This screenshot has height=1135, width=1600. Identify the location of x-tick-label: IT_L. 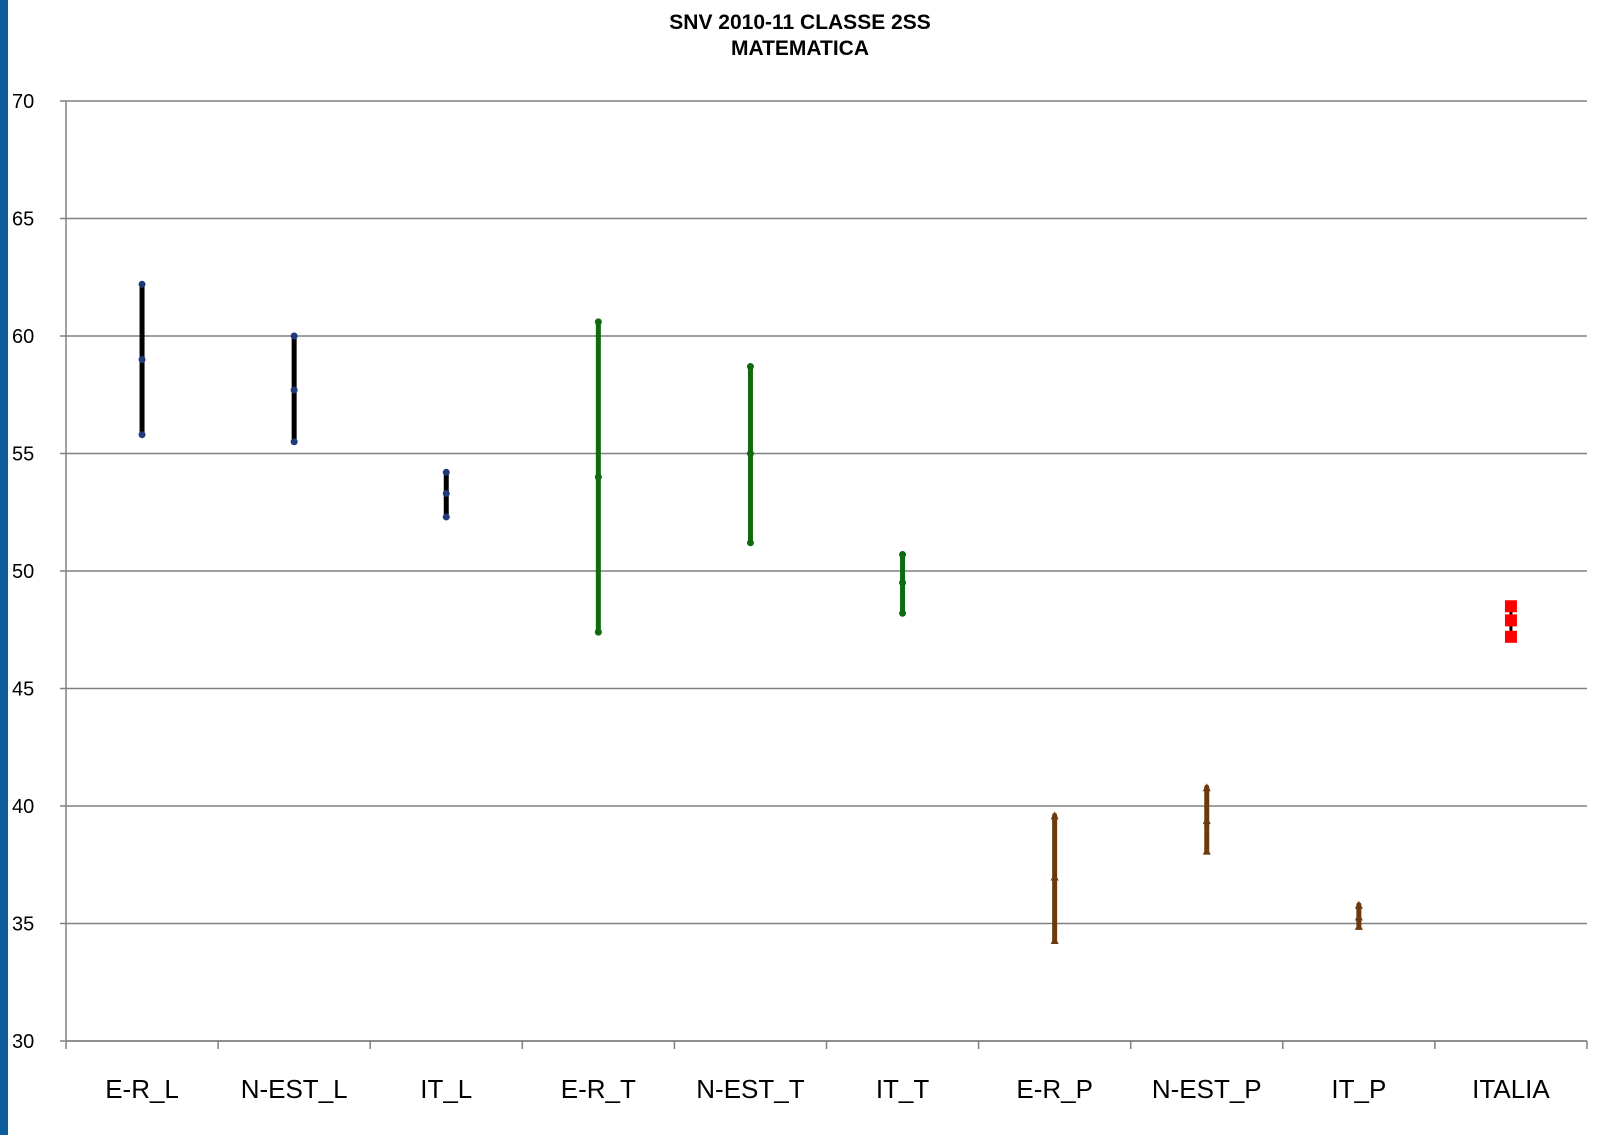
(446, 1089).